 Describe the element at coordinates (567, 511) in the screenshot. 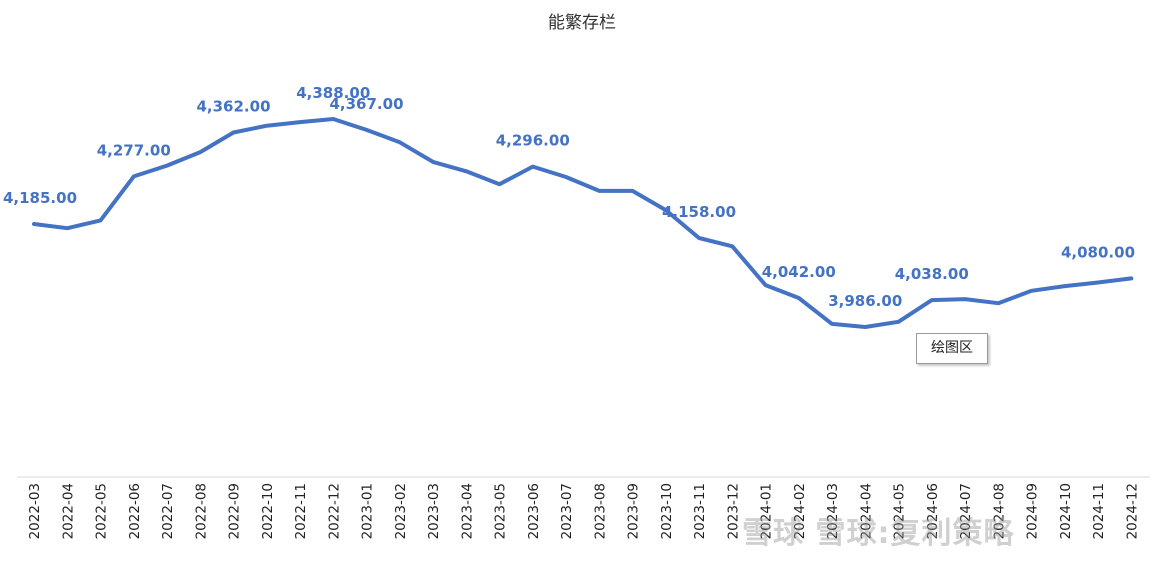

I see `x-tick-label: 2023-07` at that location.